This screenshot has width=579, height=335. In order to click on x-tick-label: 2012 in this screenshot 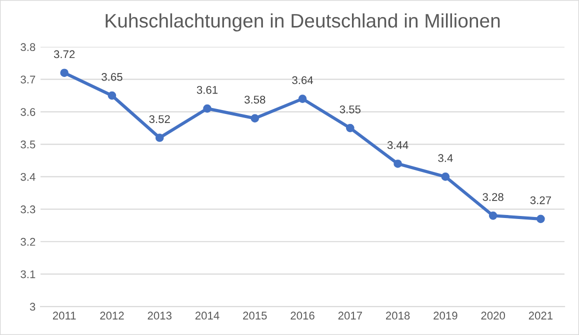, I will do `click(112, 316)`.